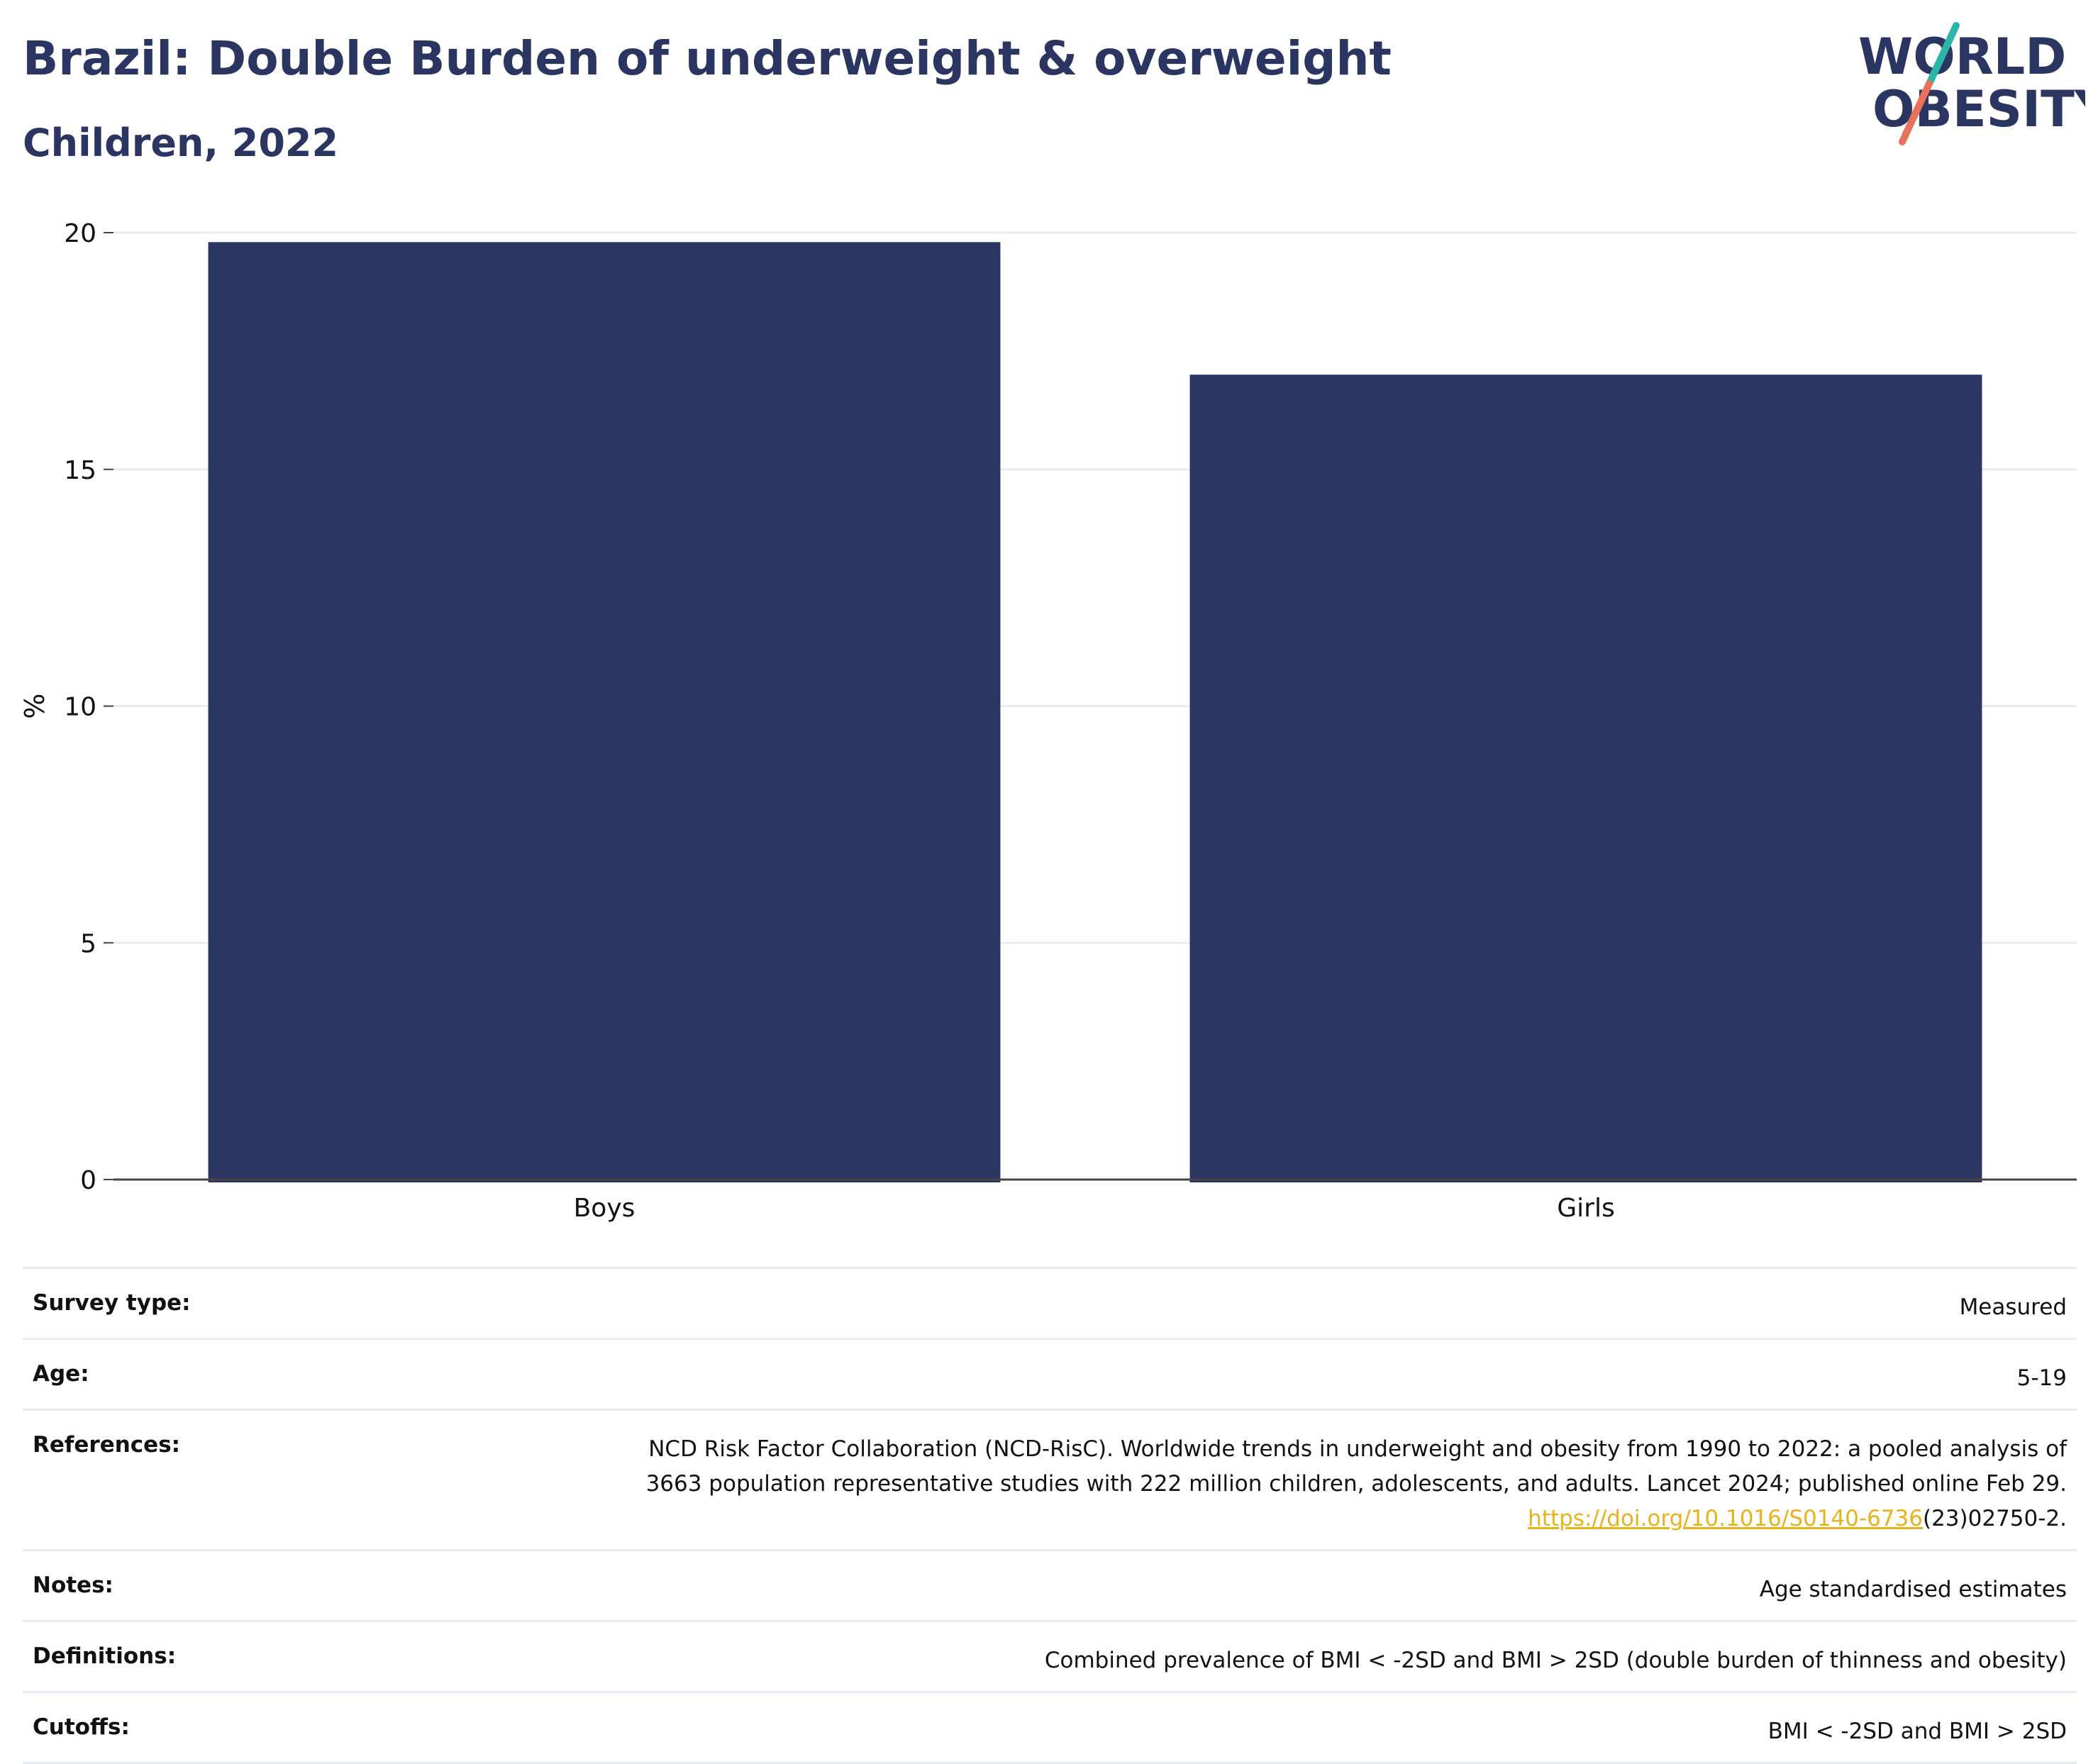 Image resolution: width=2098 pixels, height=1764 pixels. I want to click on references-label: References:, so click(107, 1445).